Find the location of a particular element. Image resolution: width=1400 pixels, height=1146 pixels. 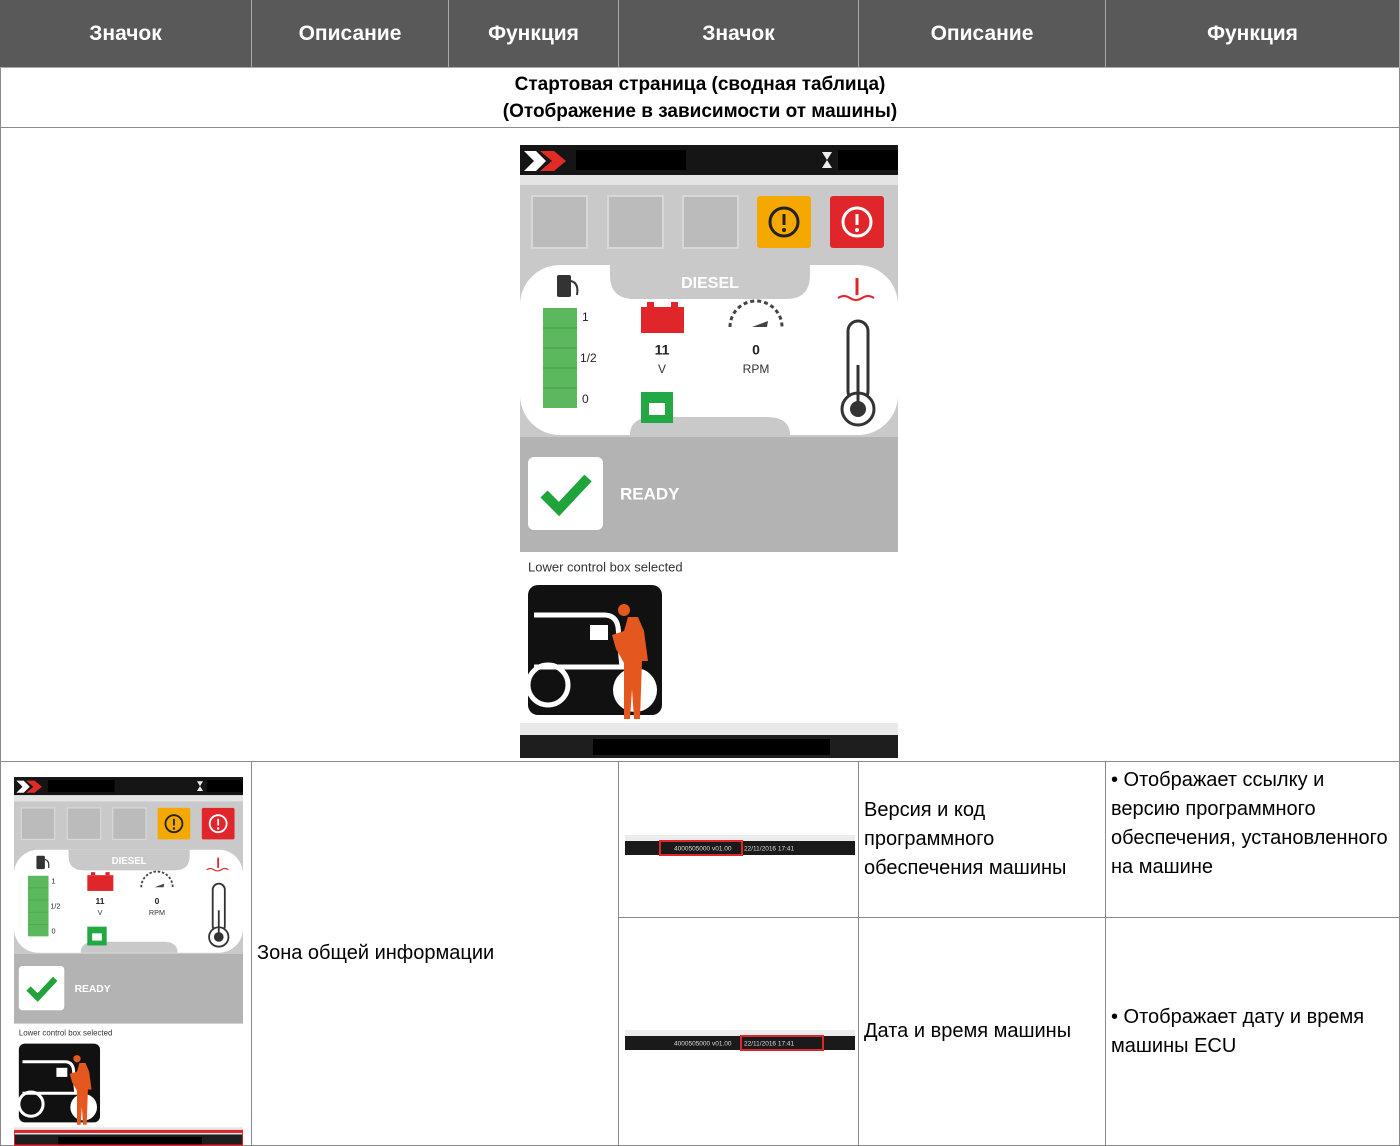

description-cell: Дата и время машины is located at coordinates (982, 1032).